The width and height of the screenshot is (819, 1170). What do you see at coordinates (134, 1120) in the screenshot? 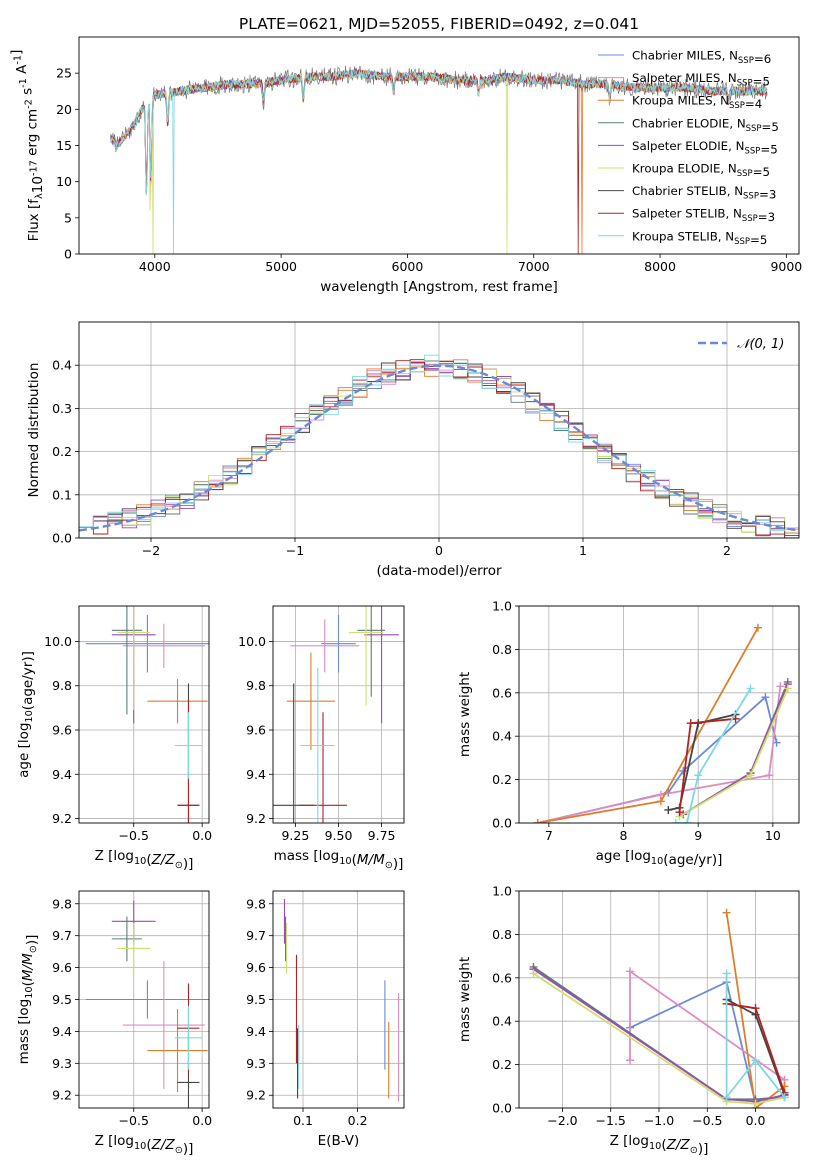
I see `x-tick-label: −0.5` at bounding box center [134, 1120].